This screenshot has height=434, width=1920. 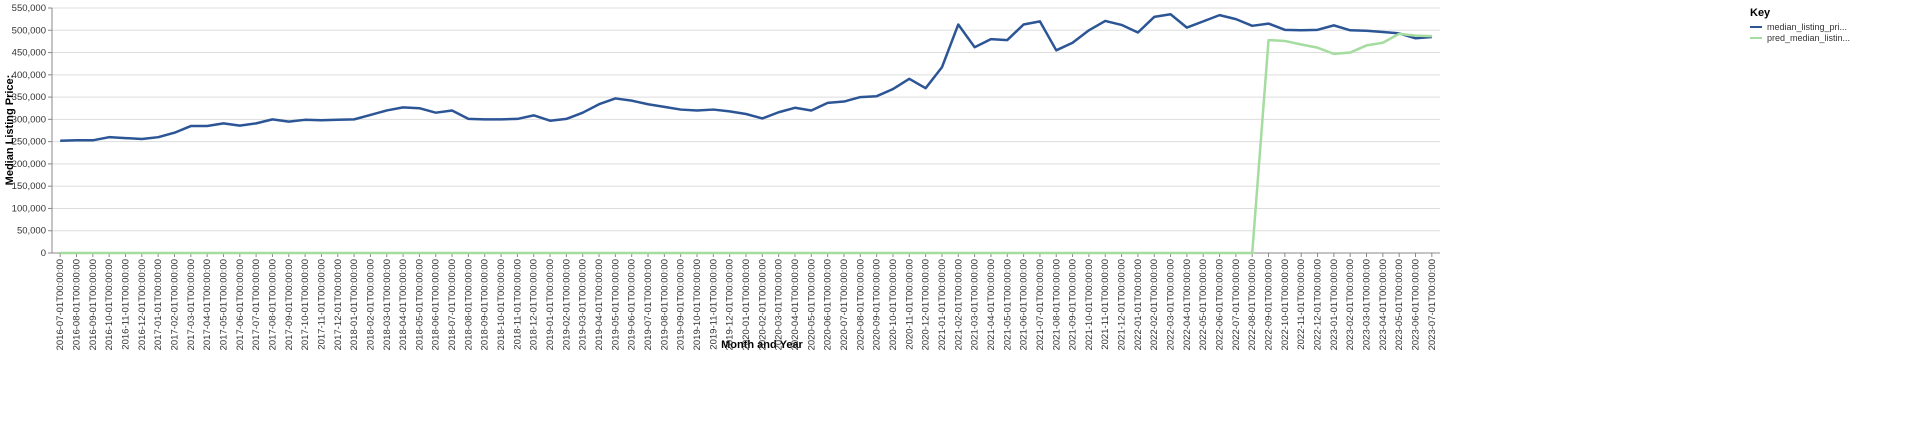 What do you see at coordinates (1367, 304) in the screenshot?
I see `x-tick-label: 2023-03-01T00:00:00` at bounding box center [1367, 304].